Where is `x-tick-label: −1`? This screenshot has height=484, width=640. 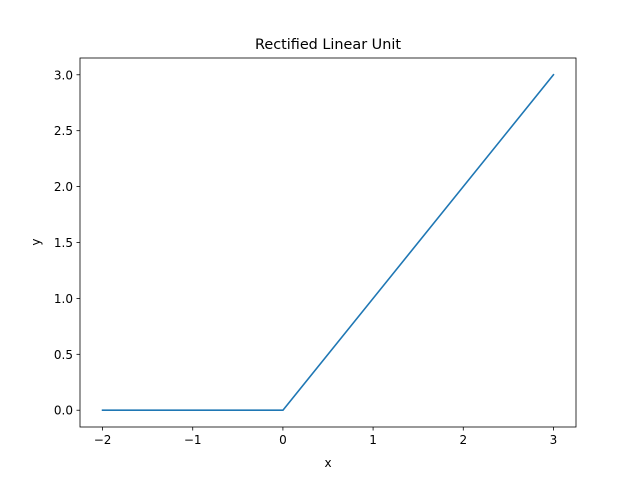
x-tick-label: −1 is located at coordinates (193, 440).